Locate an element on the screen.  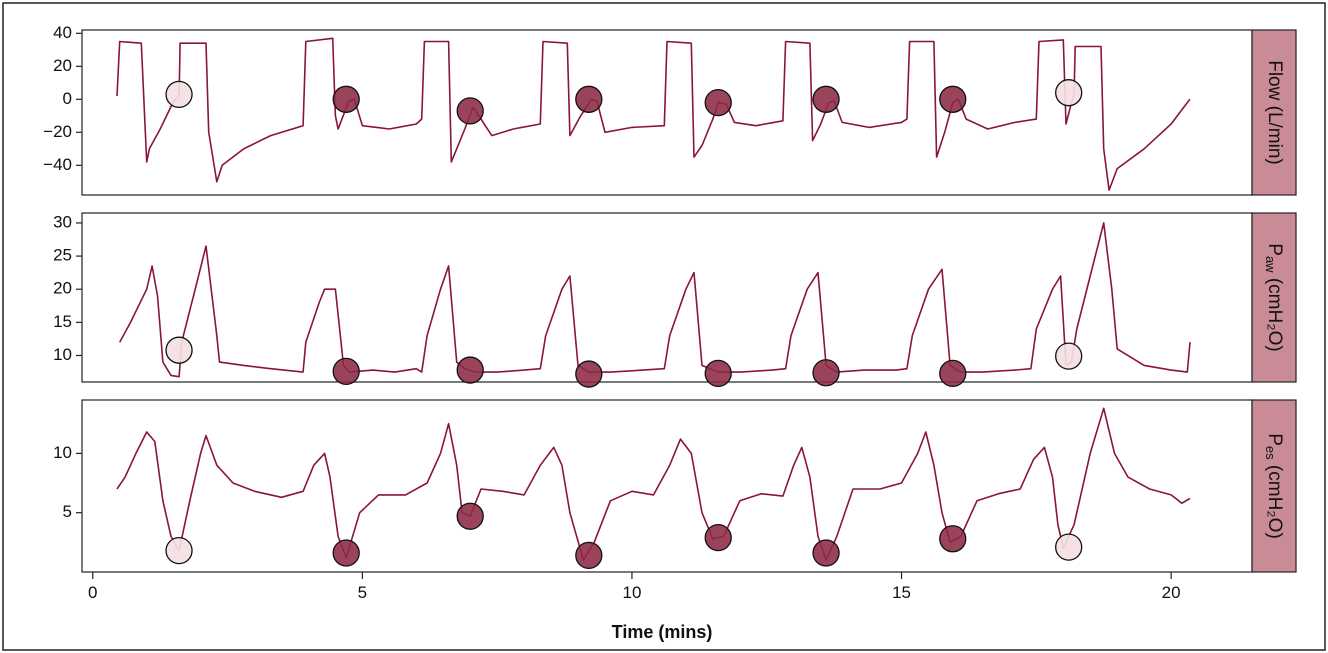
y-tick-label-flow: −20 is located at coordinates (57, 131).